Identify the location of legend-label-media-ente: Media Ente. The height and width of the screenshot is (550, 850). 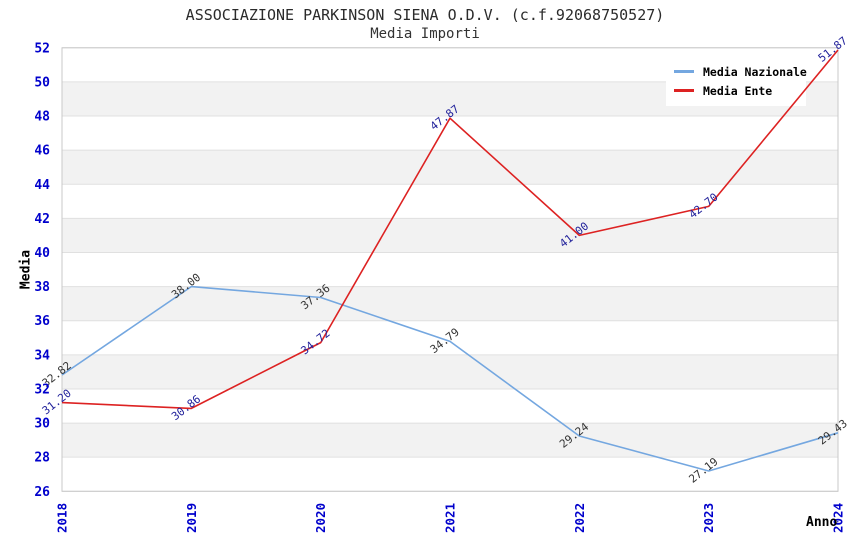
(738, 90).